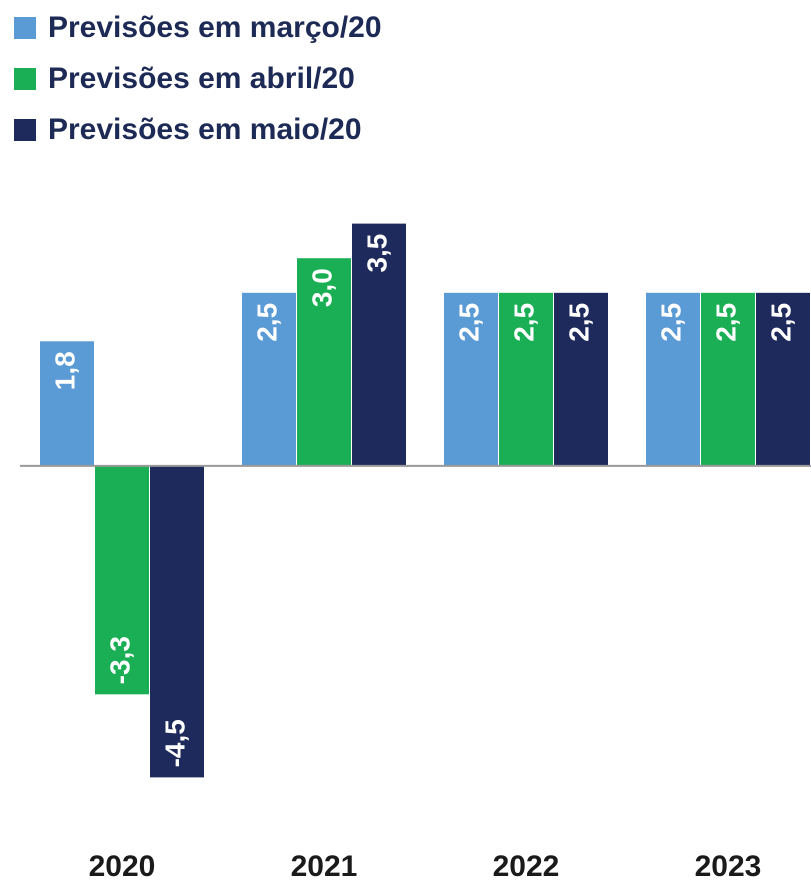 The image size is (811, 886). Describe the element at coordinates (324, 866) in the screenshot. I see `x-tick-label: 2021` at that location.